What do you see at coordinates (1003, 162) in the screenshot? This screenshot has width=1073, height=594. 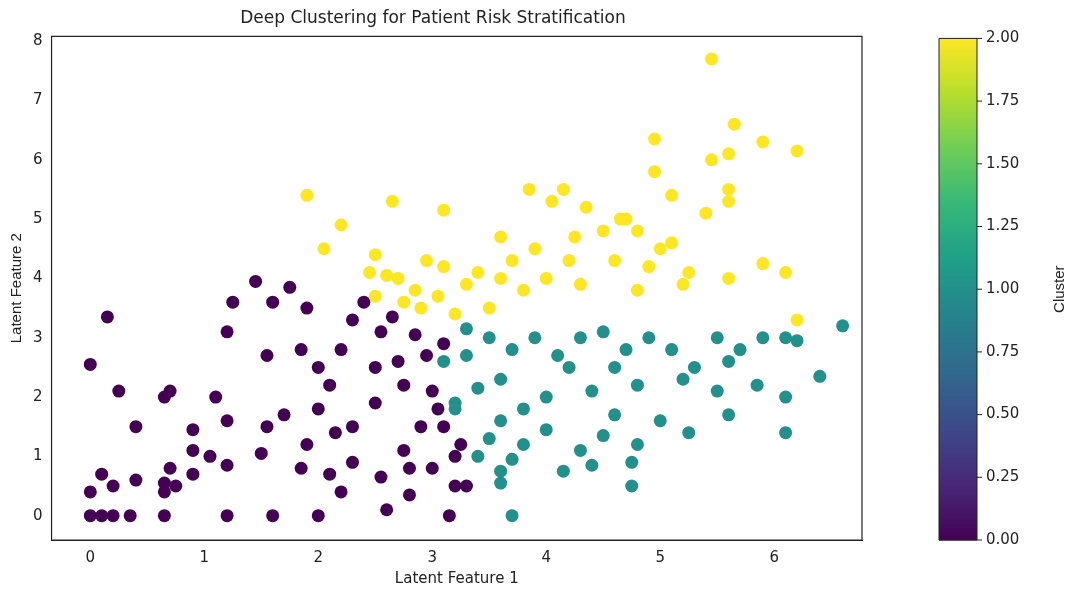 I see `color-bar-label: 1.50` at bounding box center [1003, 162].